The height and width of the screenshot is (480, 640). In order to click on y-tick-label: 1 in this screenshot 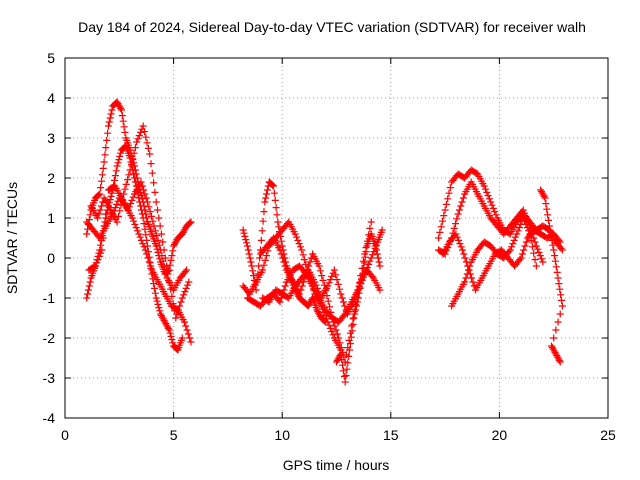, I will do `click(51, 218)`.